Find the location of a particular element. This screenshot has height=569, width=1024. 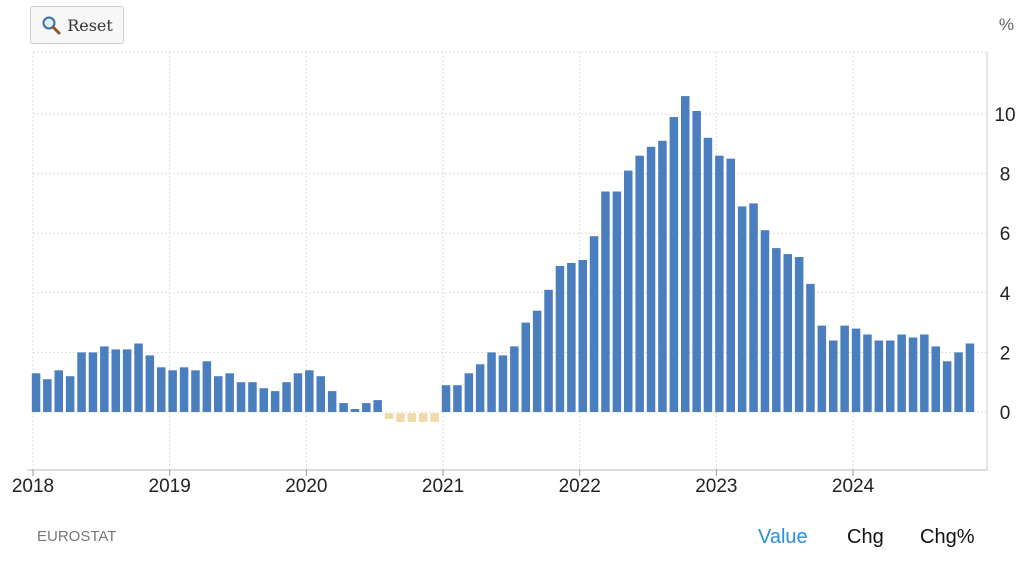

x-tick-label: 2020 is located at coordinates (306, 486).